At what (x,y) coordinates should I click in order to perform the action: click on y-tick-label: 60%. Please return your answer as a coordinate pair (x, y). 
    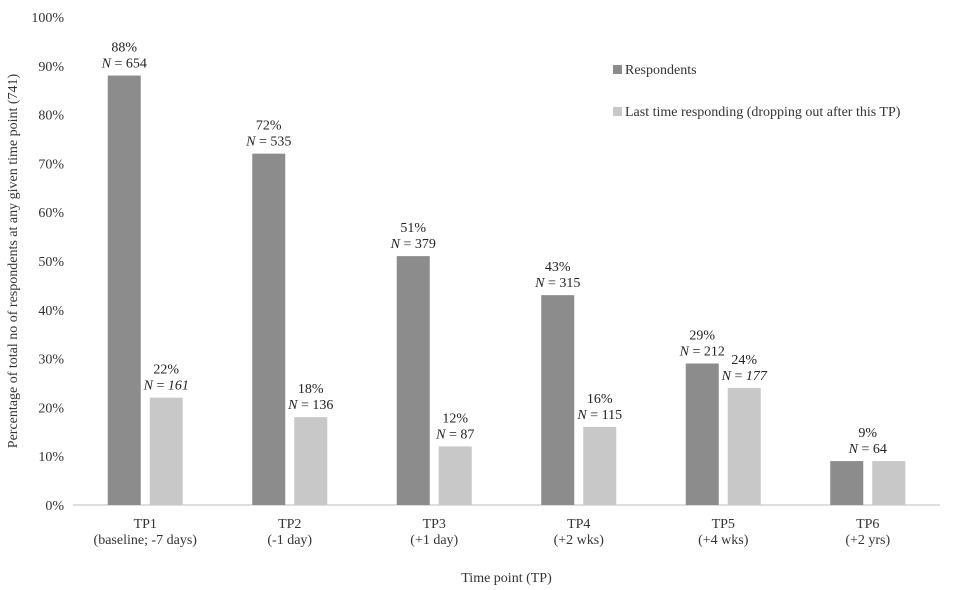
    Looking at the image, I should click on (51, 213).